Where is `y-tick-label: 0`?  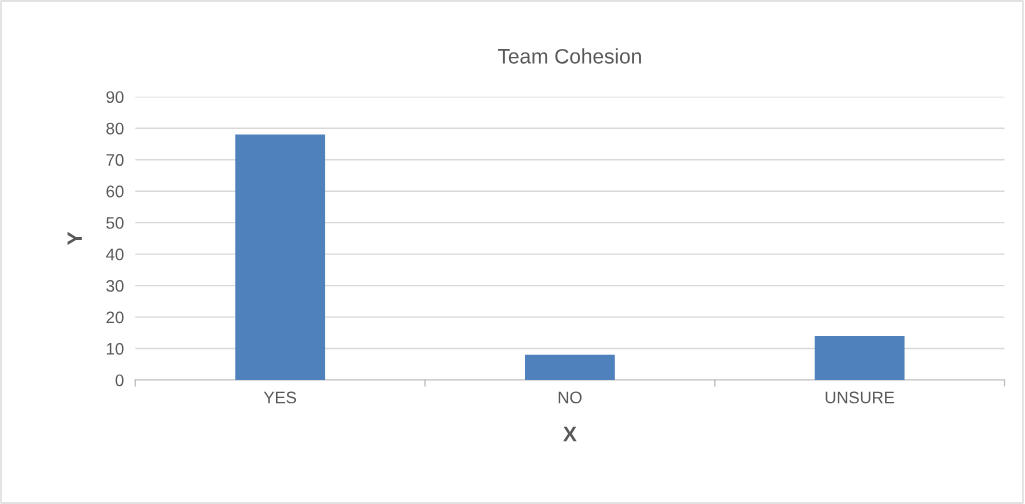 y-tick-label: 0 is located at coordinates (119, 380).